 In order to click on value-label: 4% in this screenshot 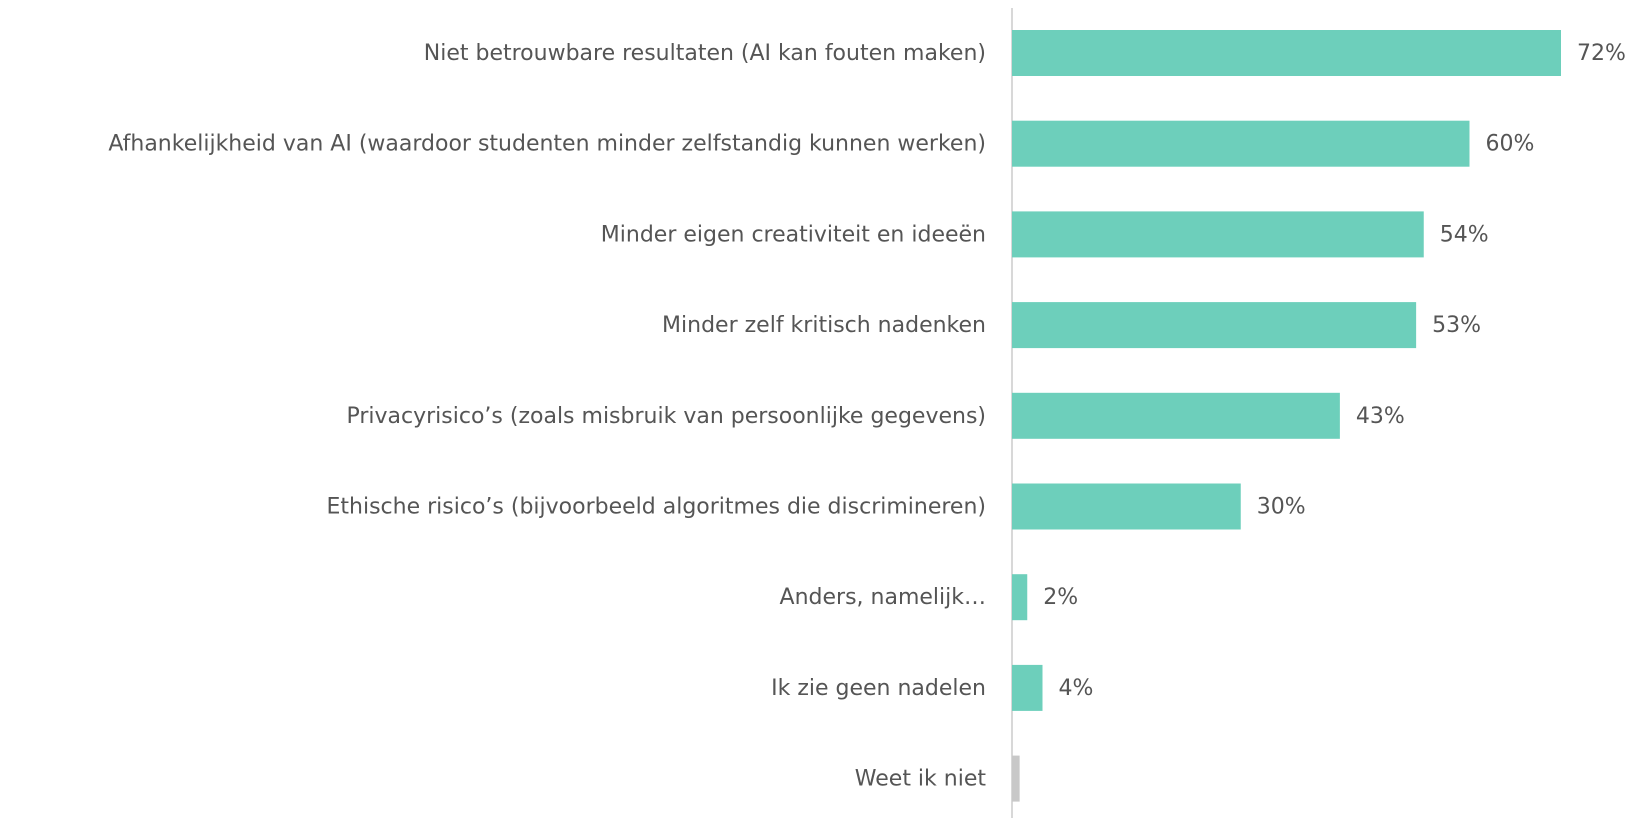, I will do `click(1076, 688)`.